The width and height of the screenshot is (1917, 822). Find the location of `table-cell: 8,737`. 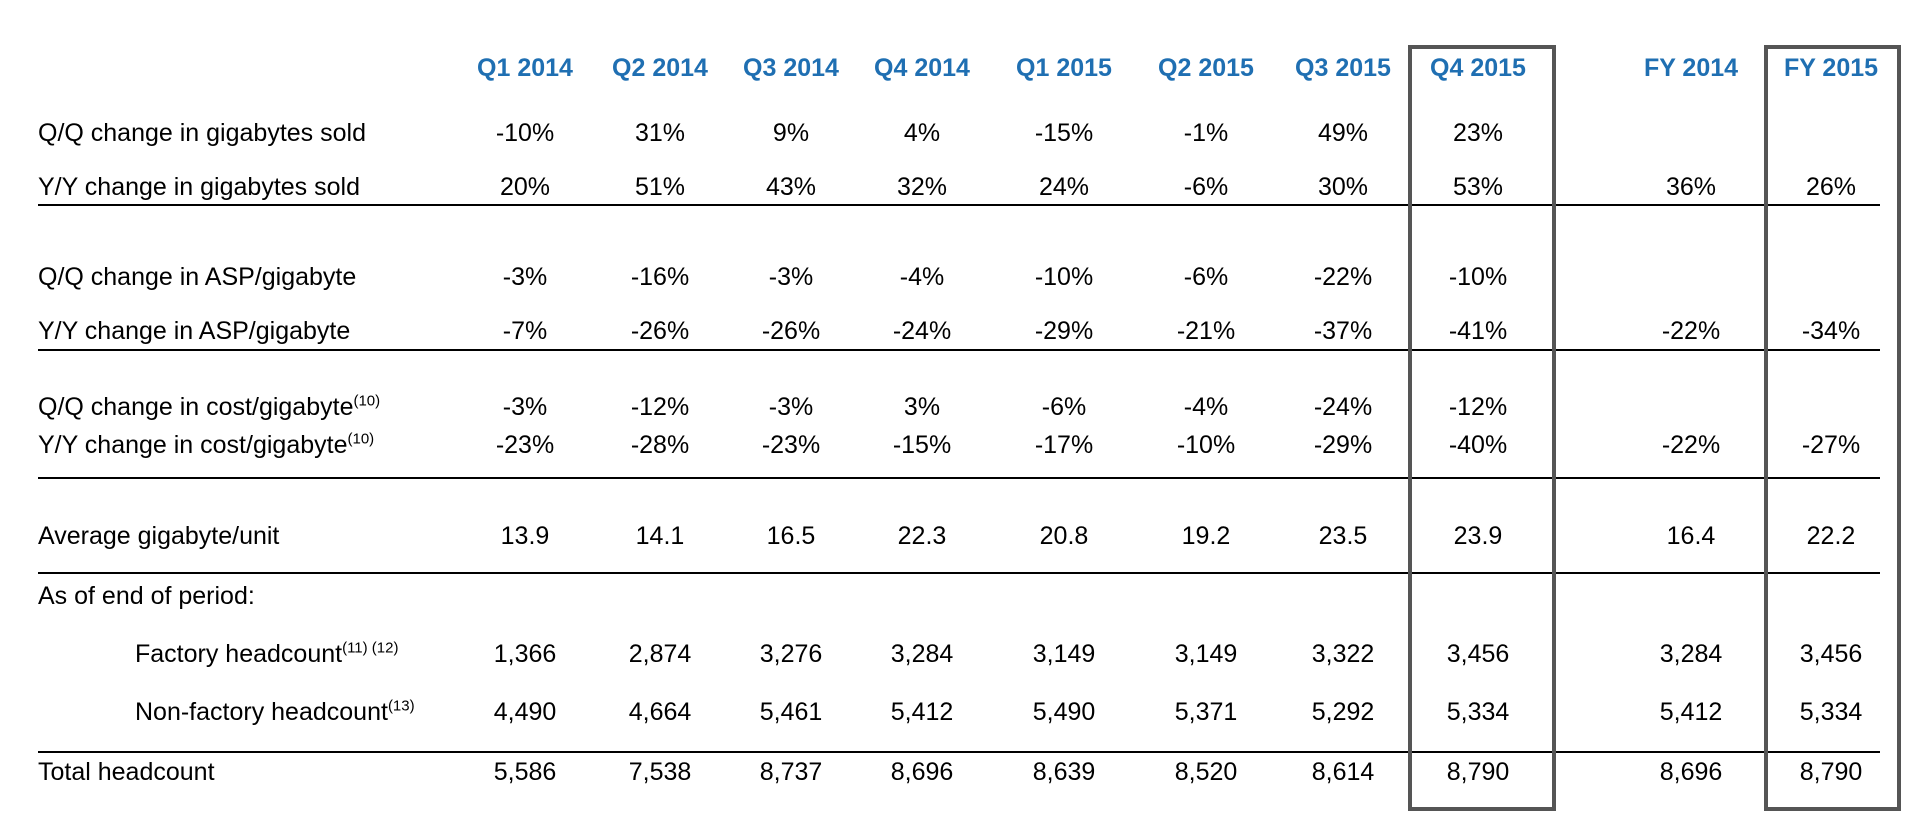

table-cell: 8,737 is located at coordinates (791, 772).